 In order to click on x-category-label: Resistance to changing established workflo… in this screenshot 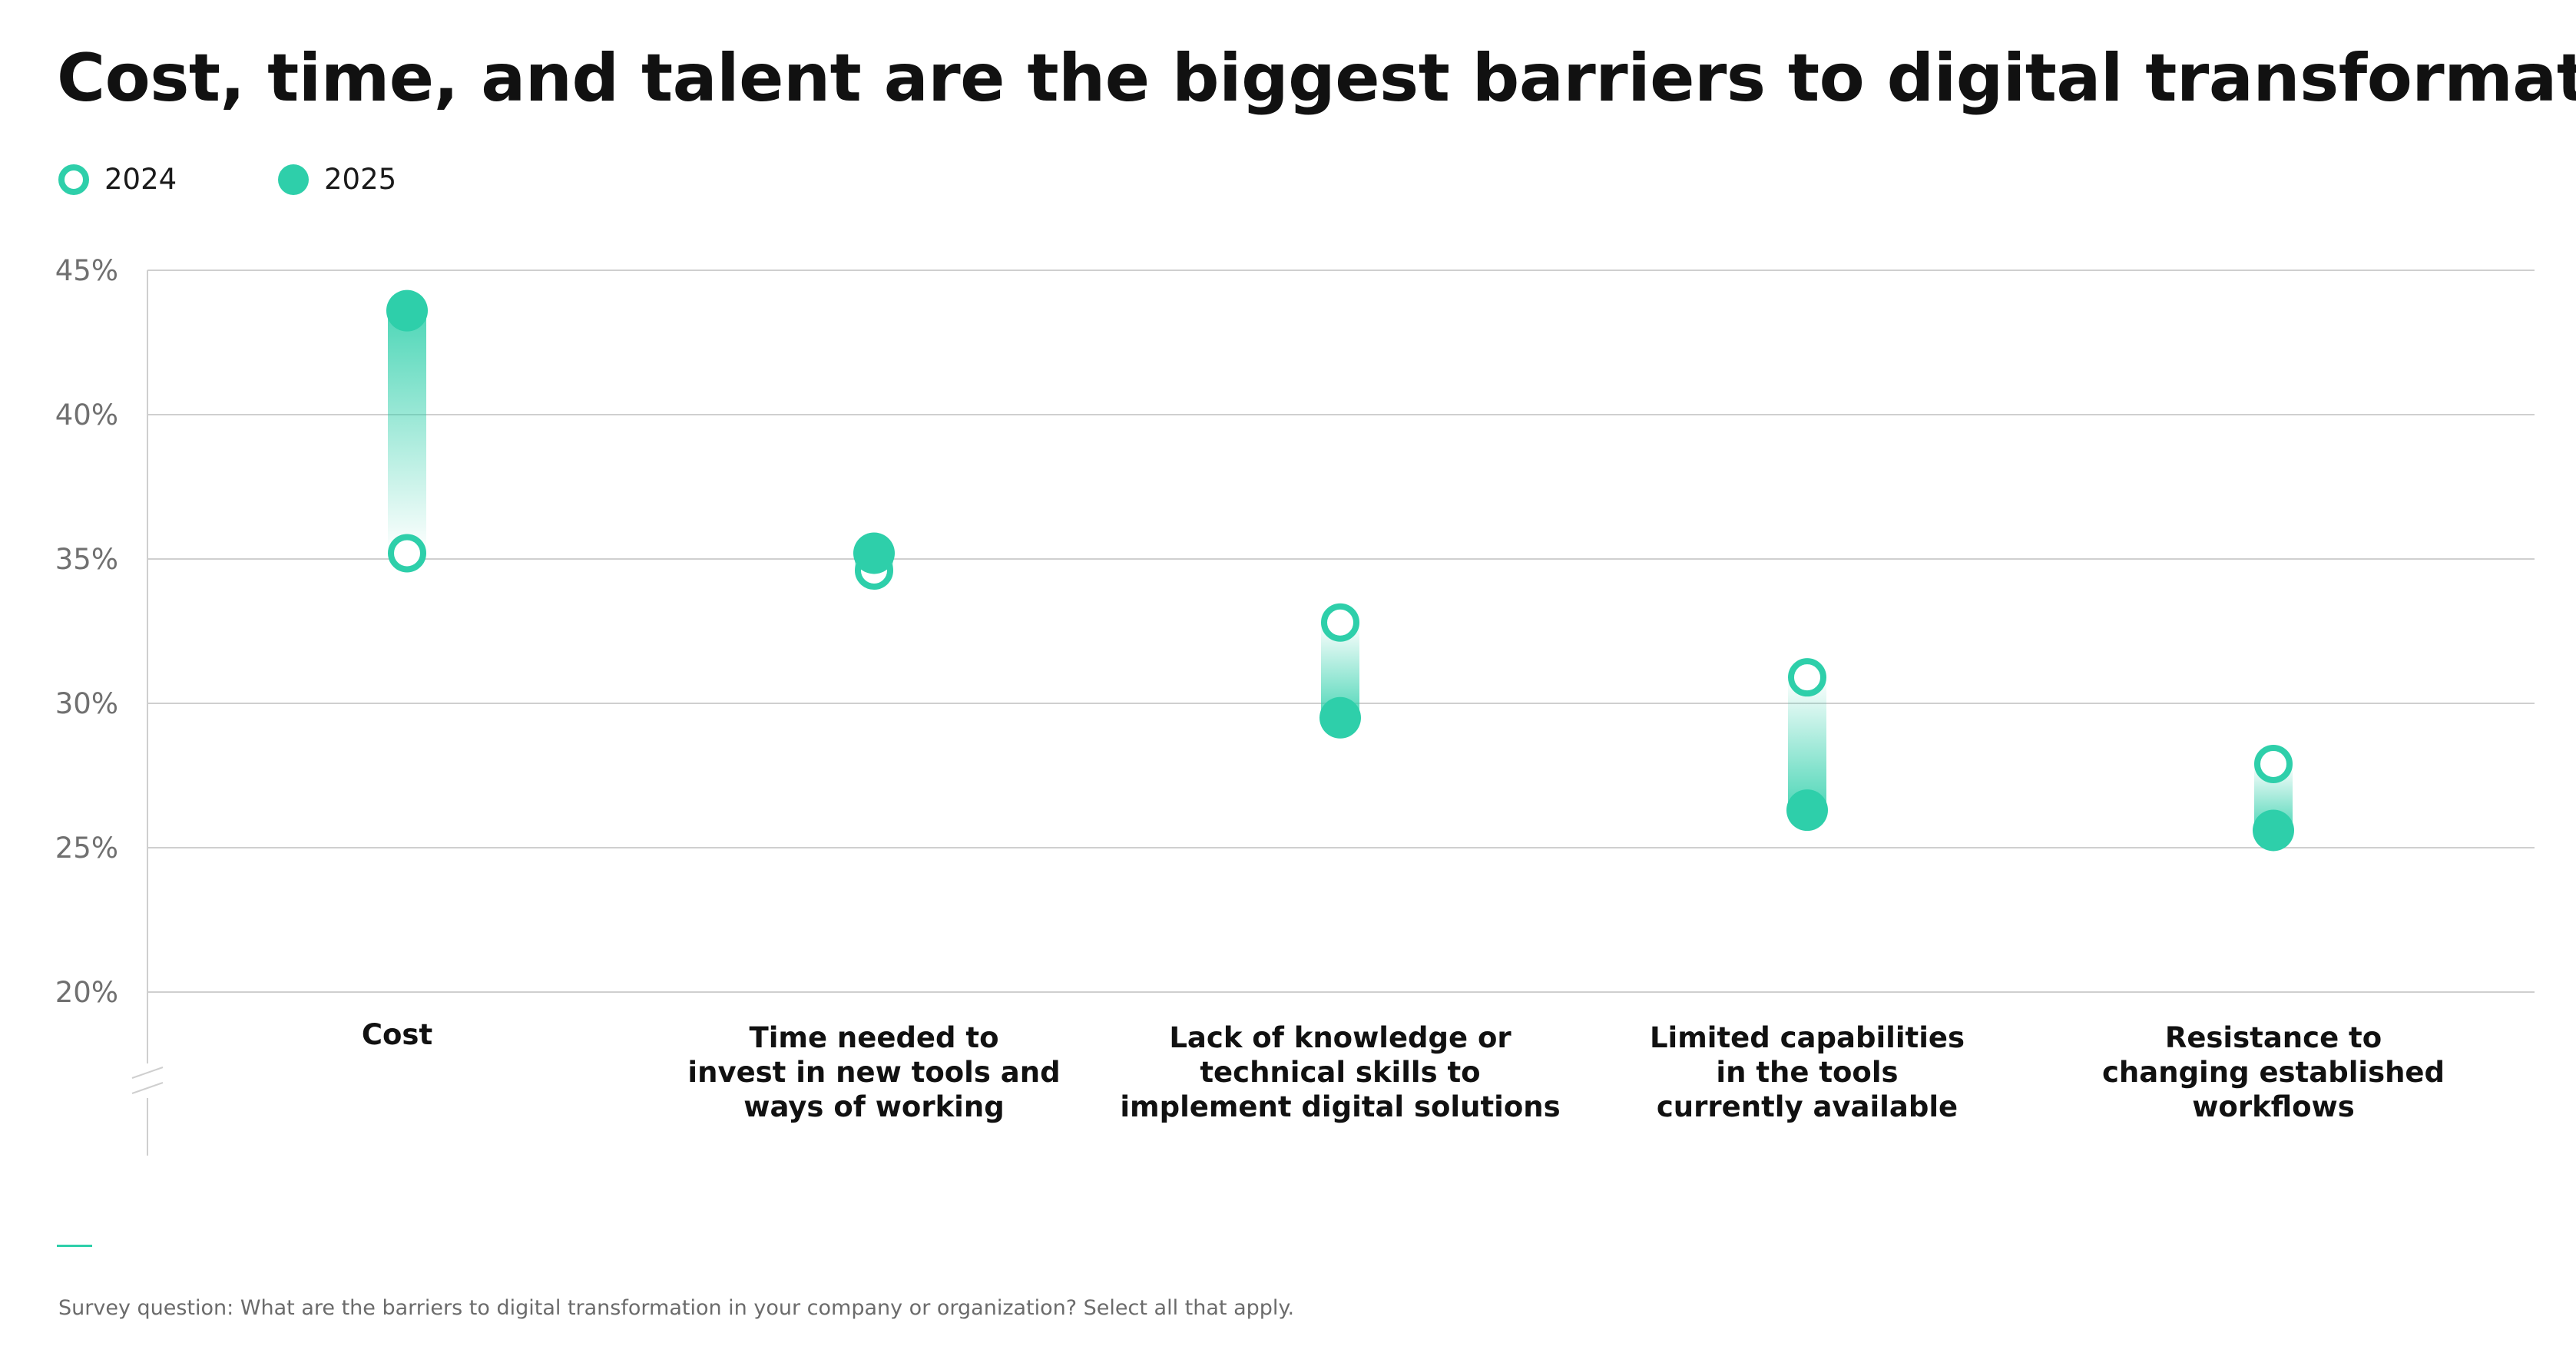, I will do `click(2273, 1072)`.